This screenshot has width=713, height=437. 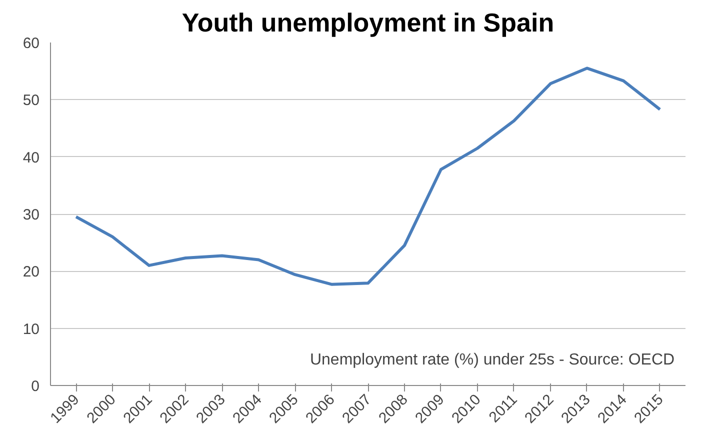 What do you see at coordinates (31, 215) in the screenshot?
I see `y-tick-label: 30` at bounding box center [31, 215].